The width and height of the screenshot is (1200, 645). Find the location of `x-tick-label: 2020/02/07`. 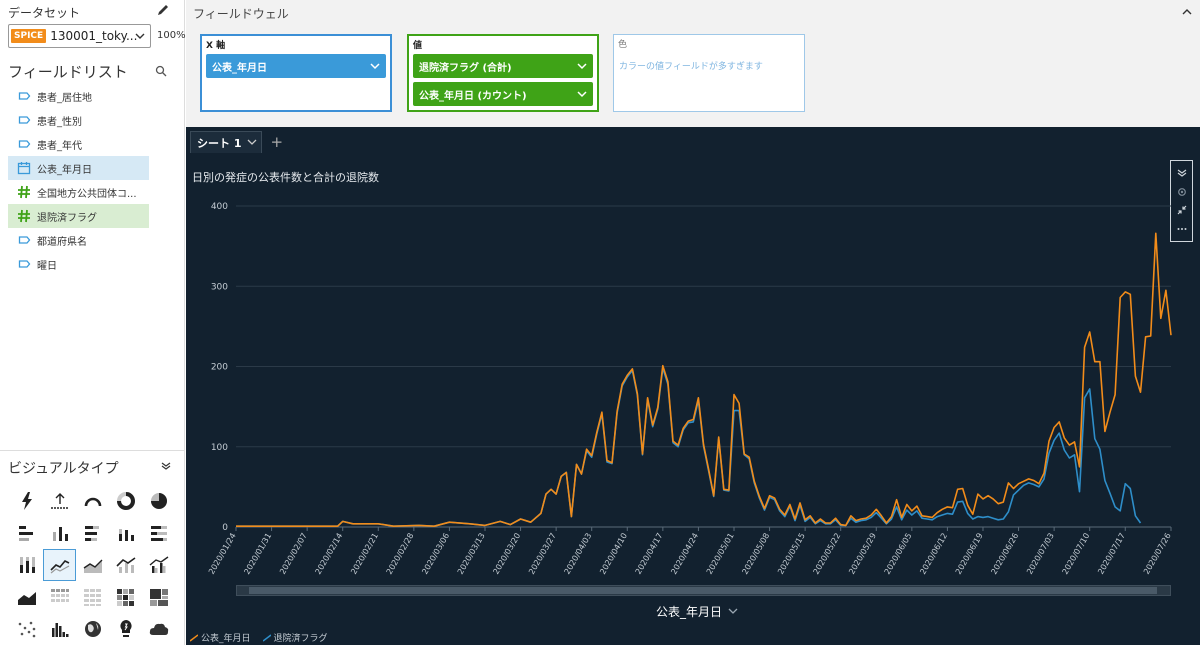

x-tick-label: 2020/02/07 is located at coordinates (293, 554).